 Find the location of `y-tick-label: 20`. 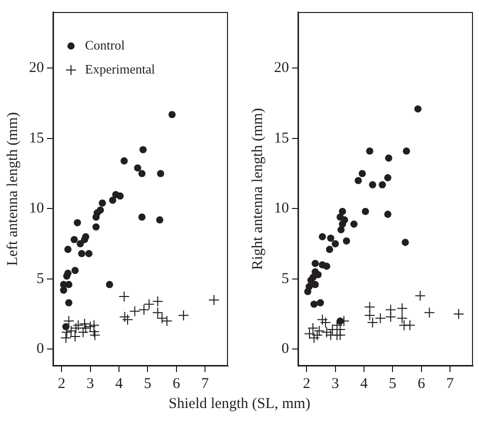

y-tick-label: 20 is located at coordinates (281, 68).